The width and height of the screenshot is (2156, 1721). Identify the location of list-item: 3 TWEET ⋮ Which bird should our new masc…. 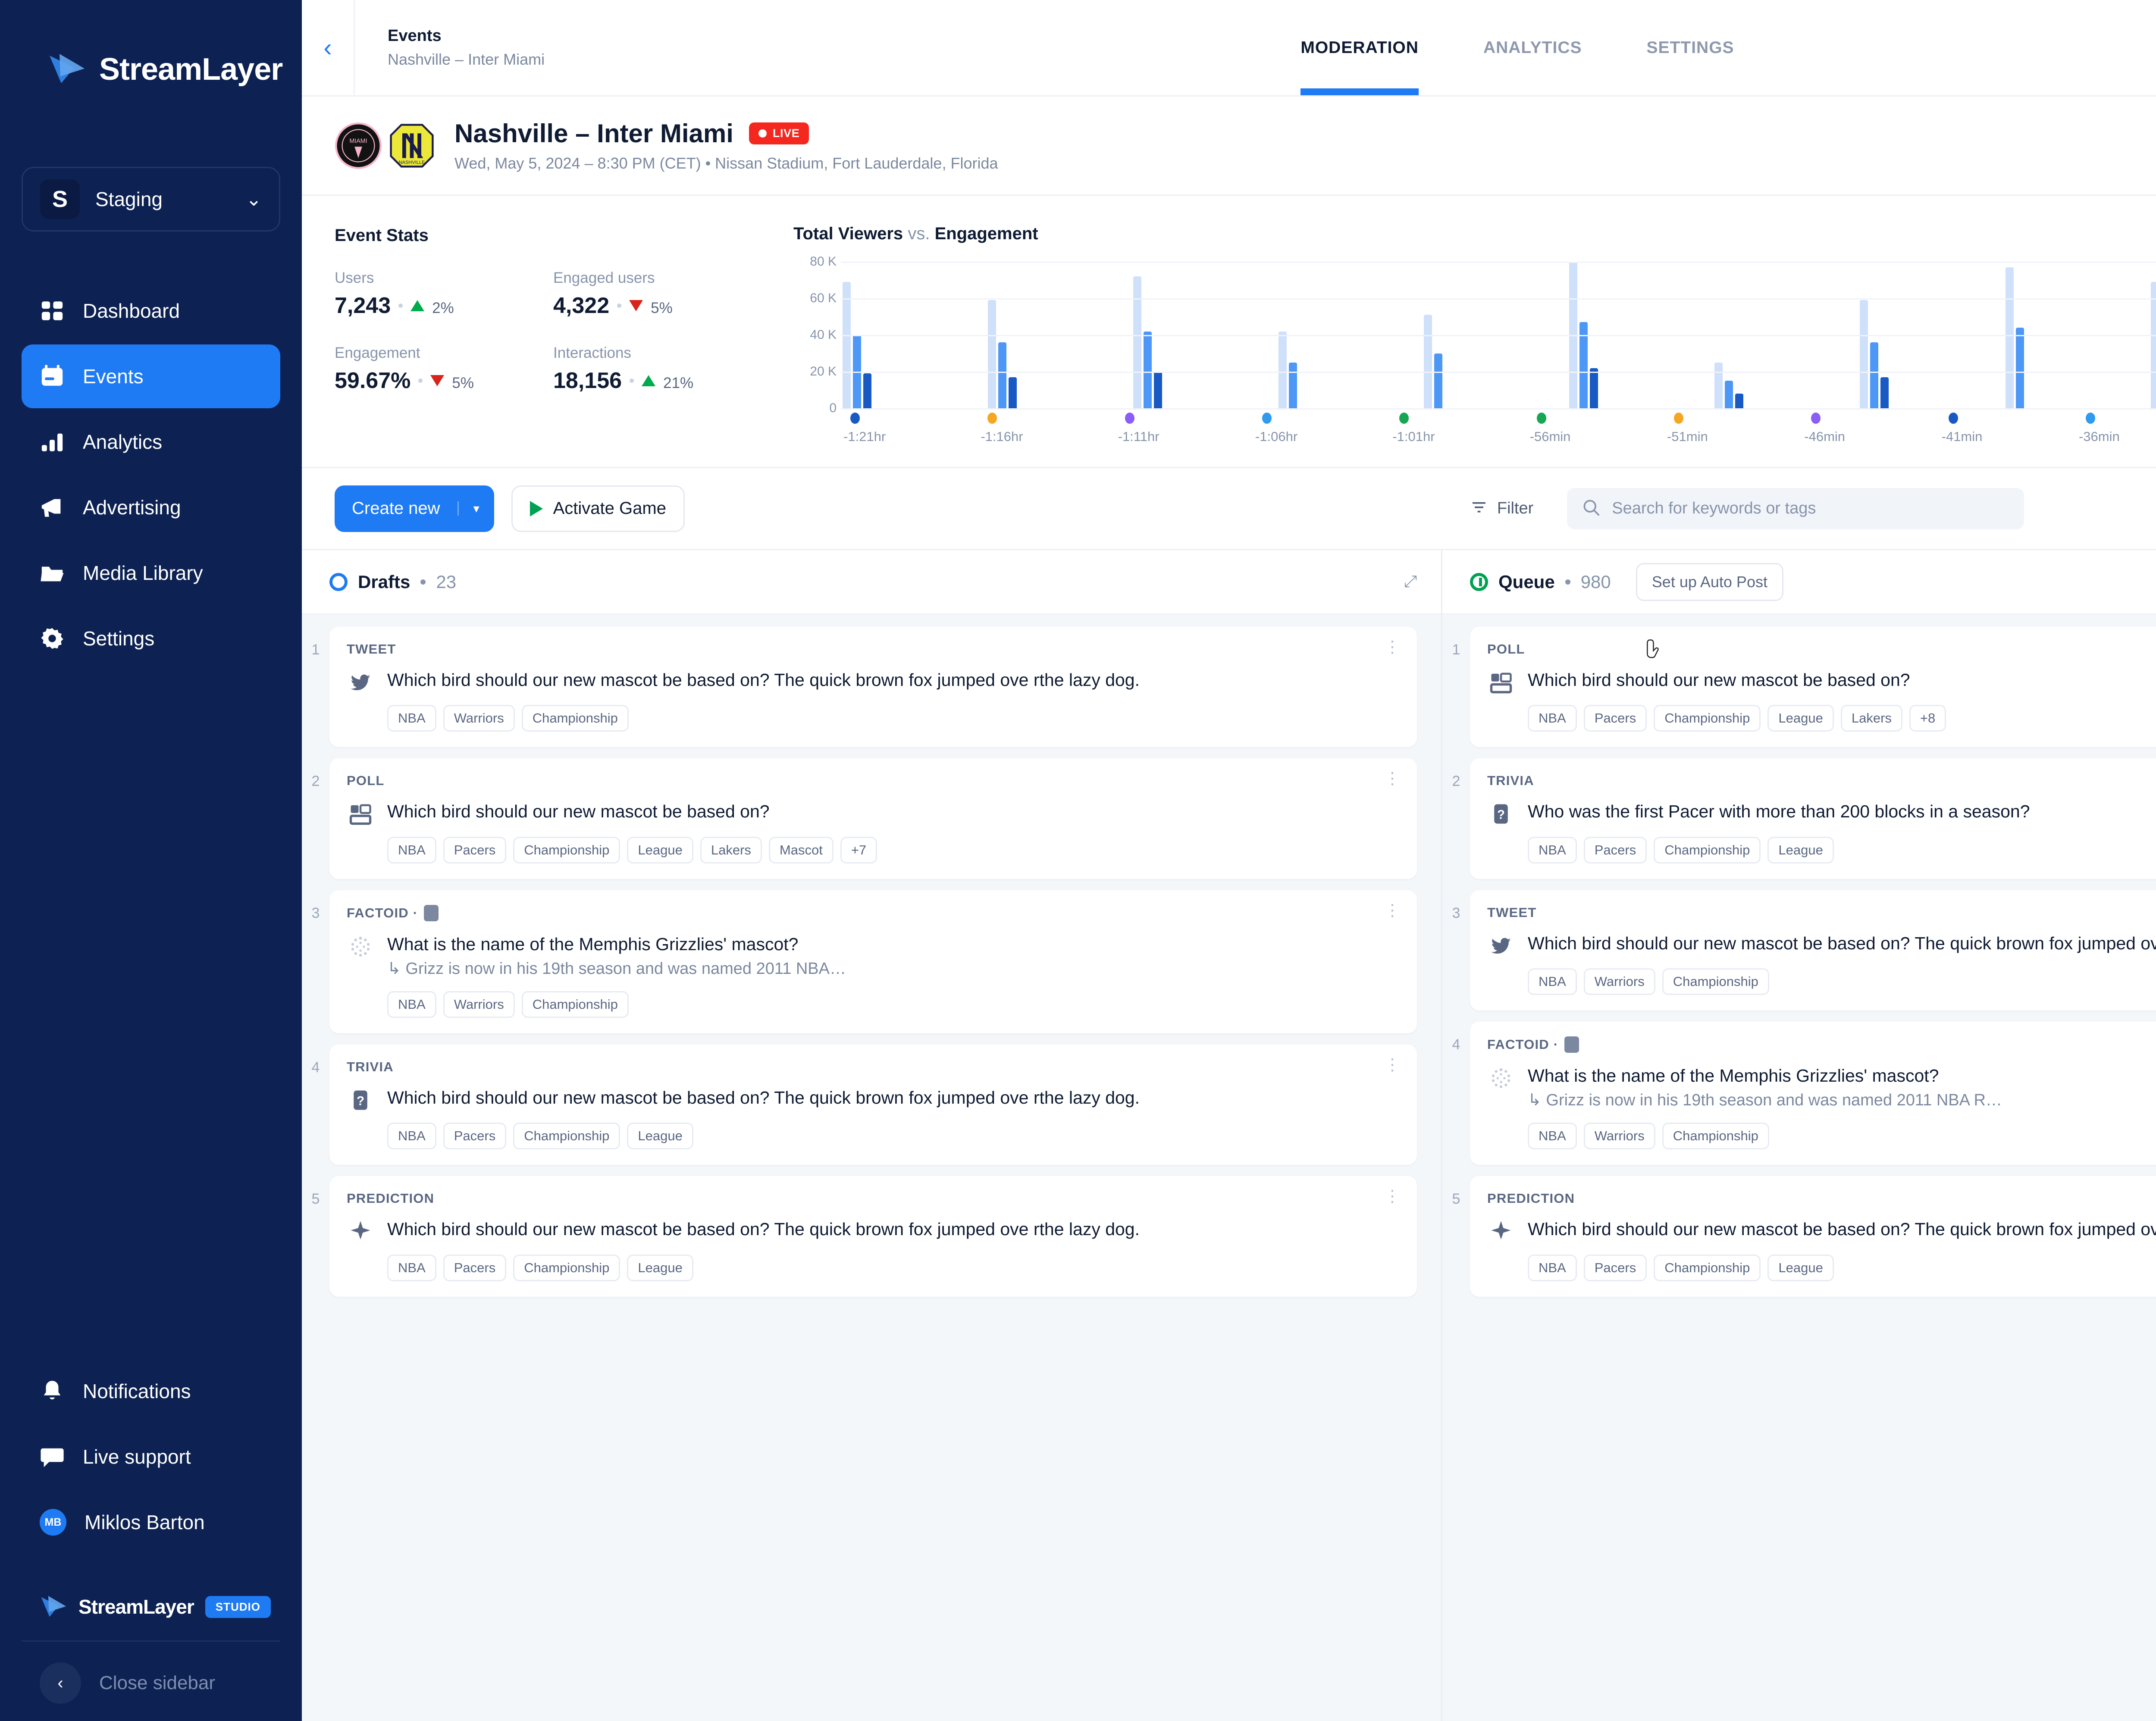
(1799, 950).